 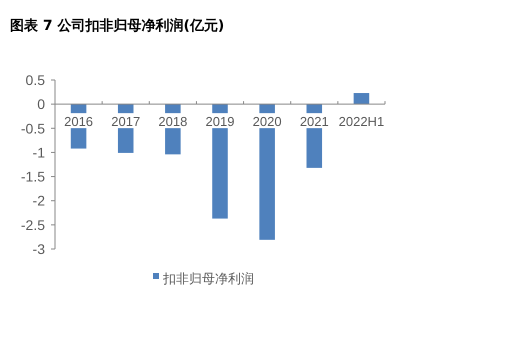 What do you see at coordinates (220, 122) in the screenshot?
I see `x-tick-label: 2019` at bounding box center [220, 122].